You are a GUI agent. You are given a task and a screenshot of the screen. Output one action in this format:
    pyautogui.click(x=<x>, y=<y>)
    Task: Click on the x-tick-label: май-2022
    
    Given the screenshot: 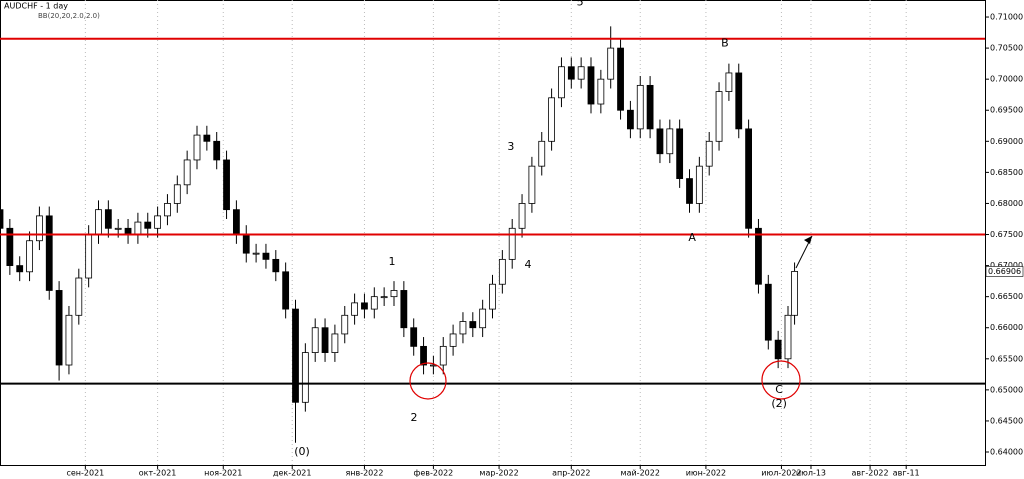 What is the action you would take?
    pyautogui.click(x=640, y=473)
    